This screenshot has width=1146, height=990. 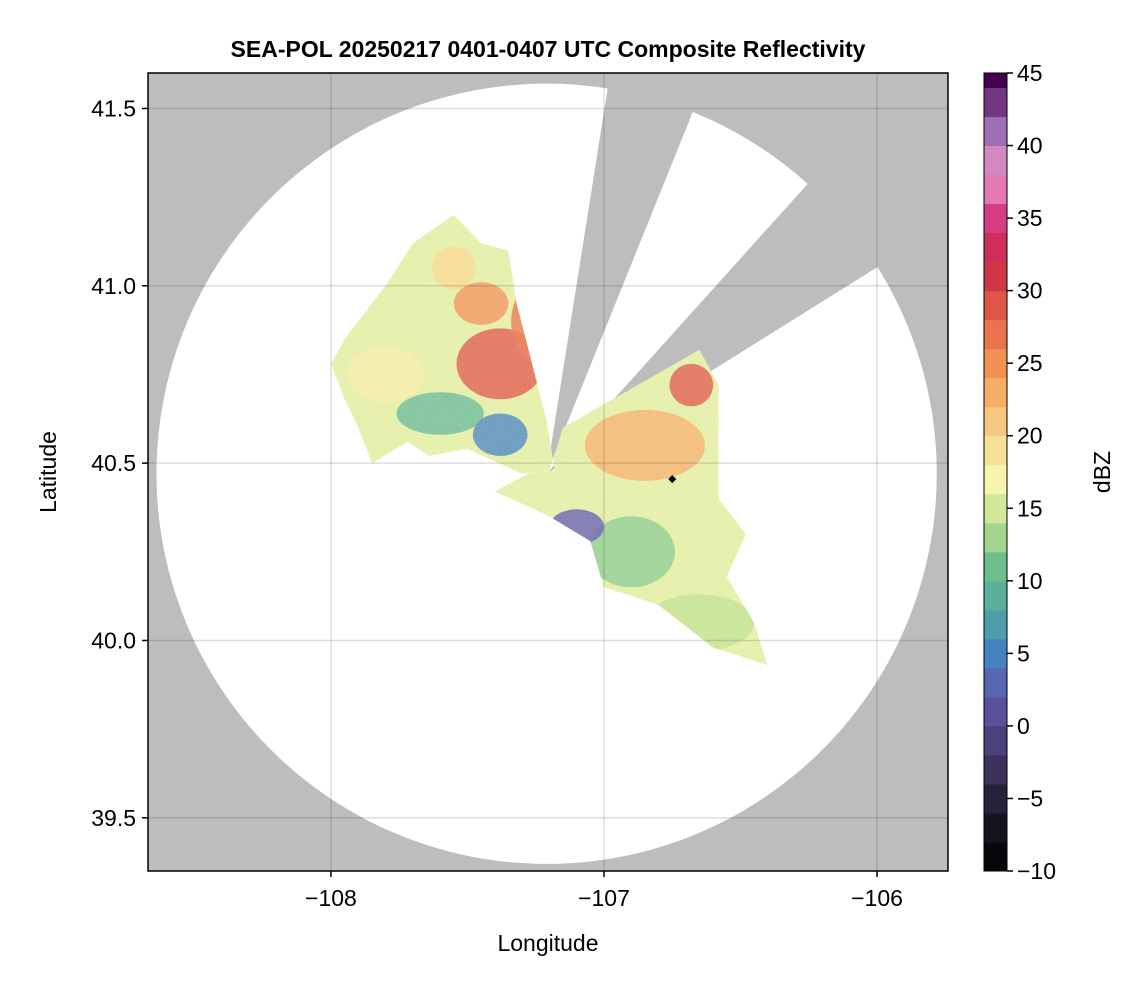 What do you see at coordinates (113, 818) in the screenshot?
I see `y-tick-label: 39.5` at bounding box center [113, 818].